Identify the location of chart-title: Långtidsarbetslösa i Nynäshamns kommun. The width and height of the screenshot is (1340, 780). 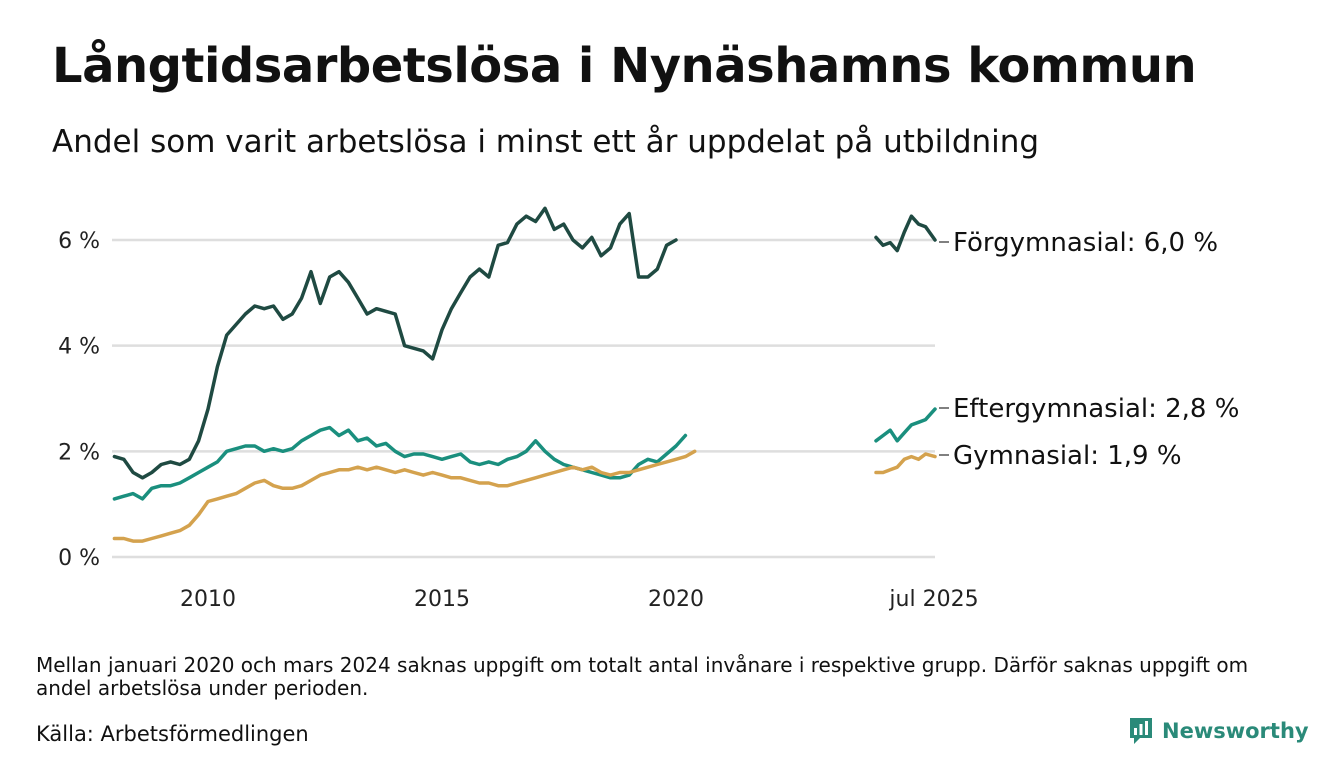
(624, 66).